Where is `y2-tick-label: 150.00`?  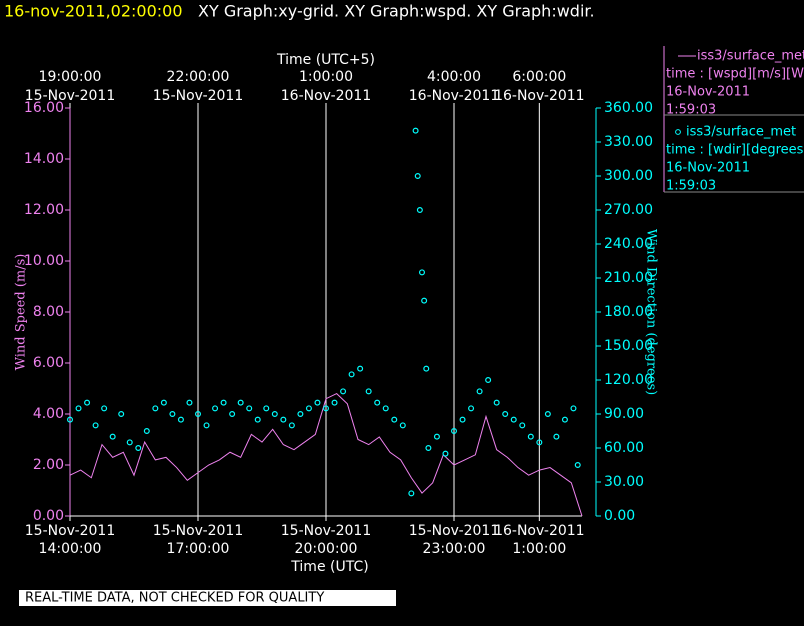 y2-tick-label: 150.00 is located at coordinates (628, 346).